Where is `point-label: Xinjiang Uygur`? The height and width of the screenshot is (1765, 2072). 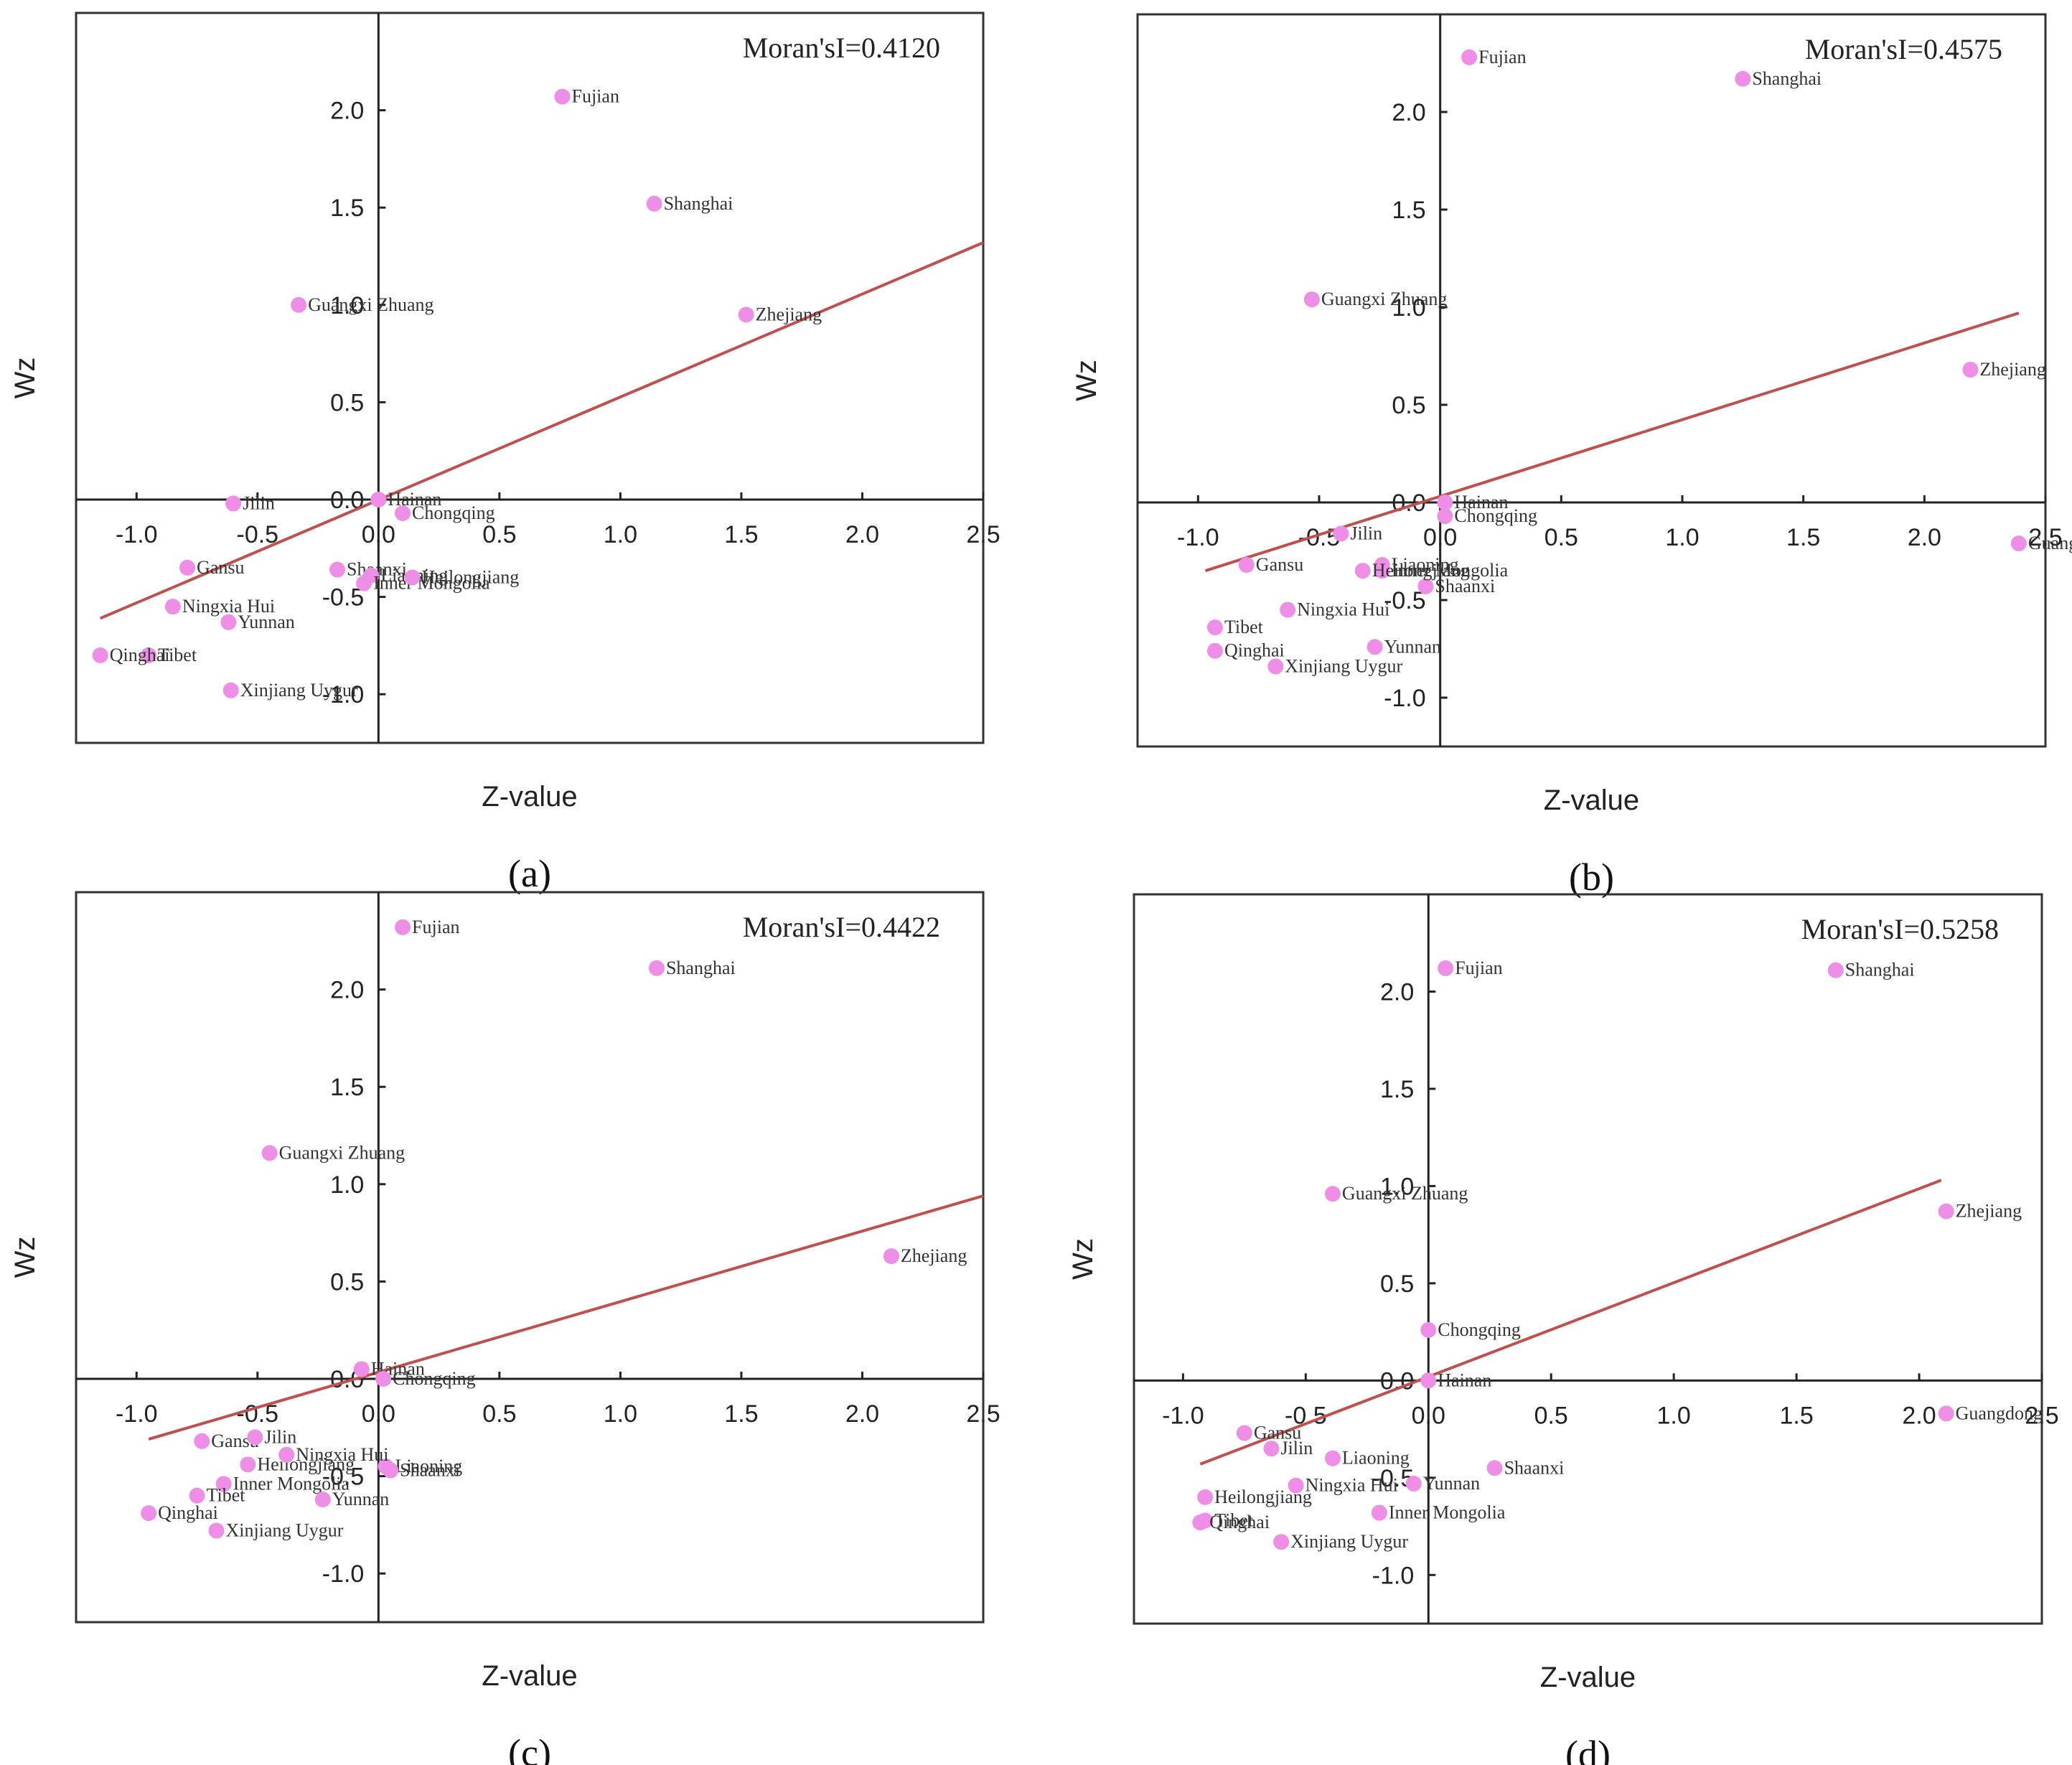
point-label: Xinjiang Uygur is located at coordinates (299, 690).